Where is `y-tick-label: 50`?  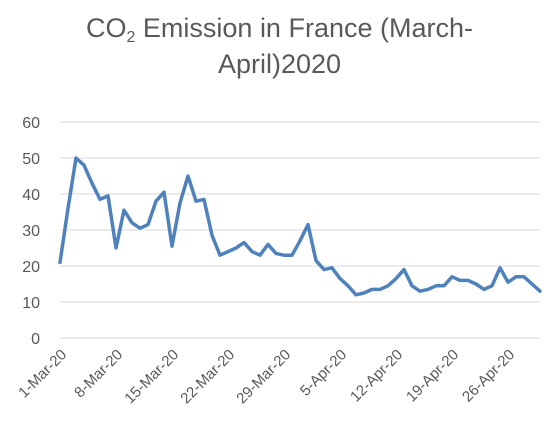 y-tick-label: 50 is located at coordinates (31, 159).